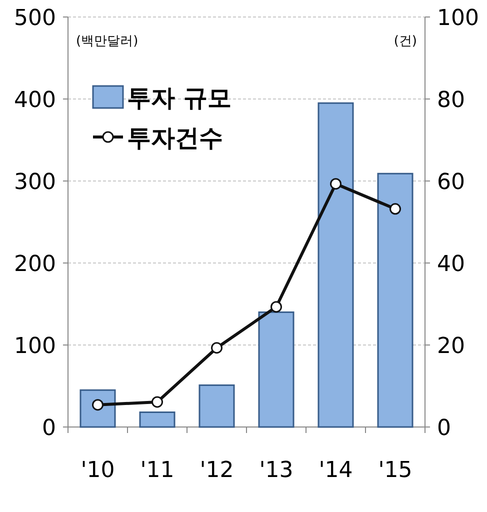  What do you see at coordinates (107, 41) in the screenshot?
I see `y-axis-title: (백만달러)` at bounding box center [107, 41].